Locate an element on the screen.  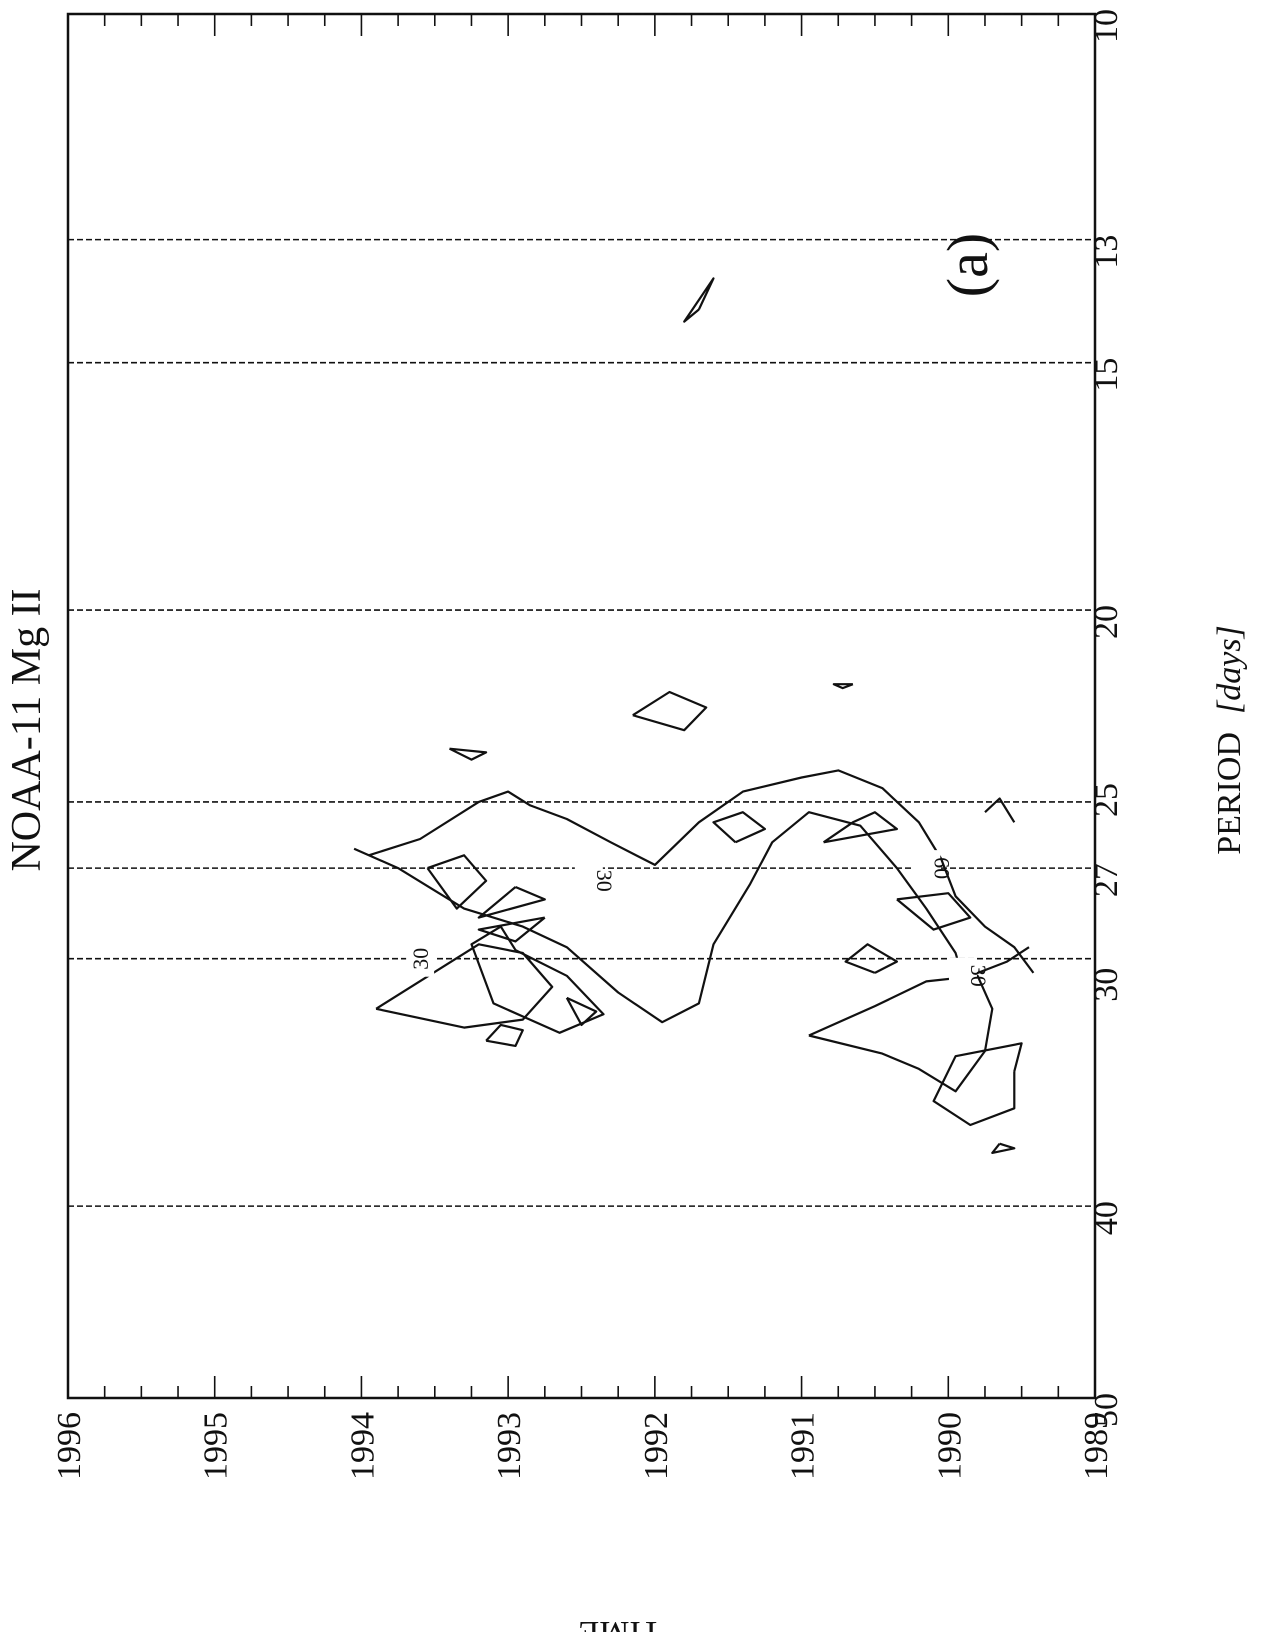
x-axis-title: PERIOD [days] is located at coordinates (1229, 740).